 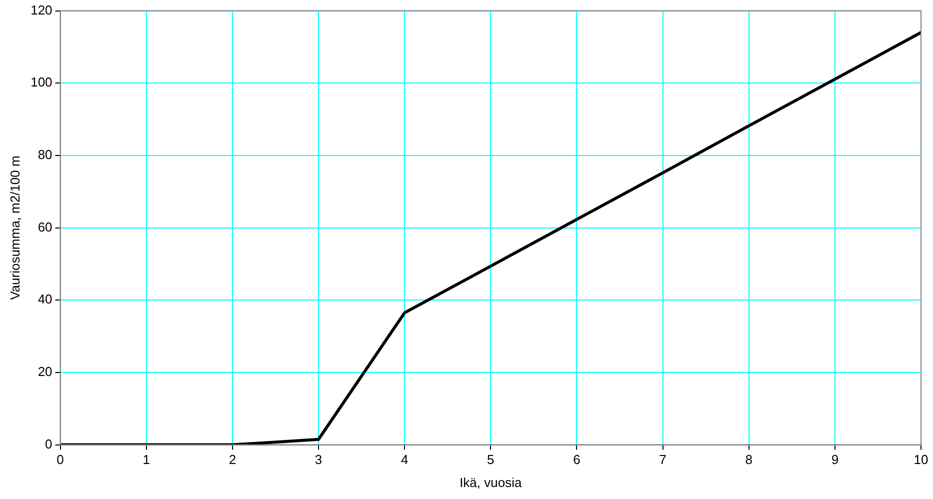 What do you see at coordinates (921, 460) in the screenshot?
I see `x-tick-label: 10` at bounding box center [921, 460].